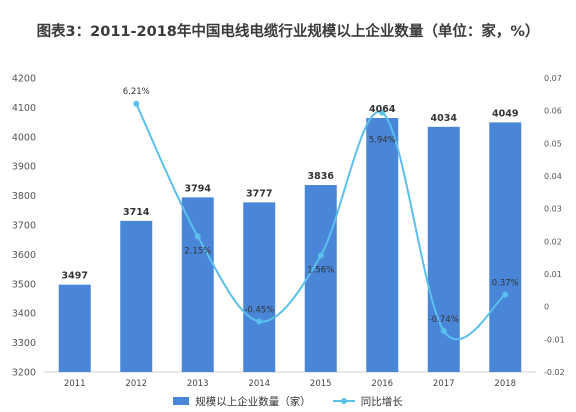  Describe the element at coordinates (75, 276) in the screenshot. I see `bar-value-label-2011: 3497` at that location.